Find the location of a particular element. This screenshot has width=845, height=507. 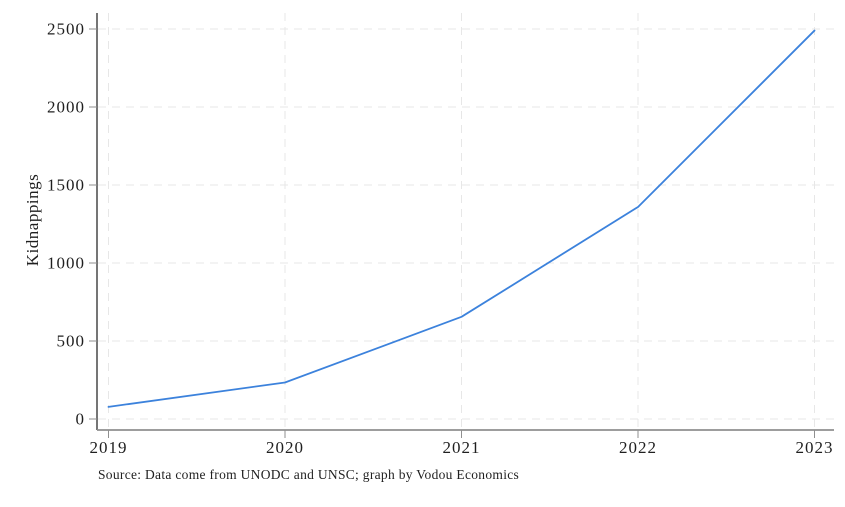

x-tick-label: 2022 is located at coordinates (638, 447).